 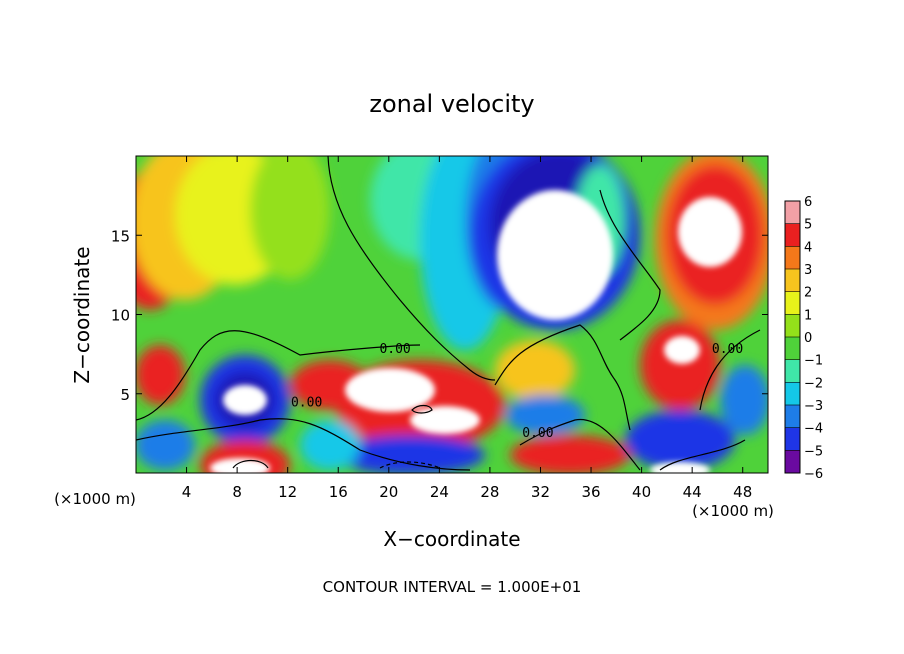 I want to click on colorbar-tick-label: 1, so click(x=808, y=315).